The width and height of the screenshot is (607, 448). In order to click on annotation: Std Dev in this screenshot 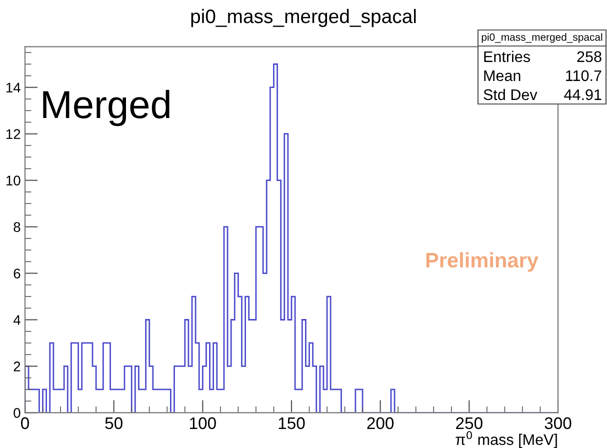, I will do `click(511, 94)`.